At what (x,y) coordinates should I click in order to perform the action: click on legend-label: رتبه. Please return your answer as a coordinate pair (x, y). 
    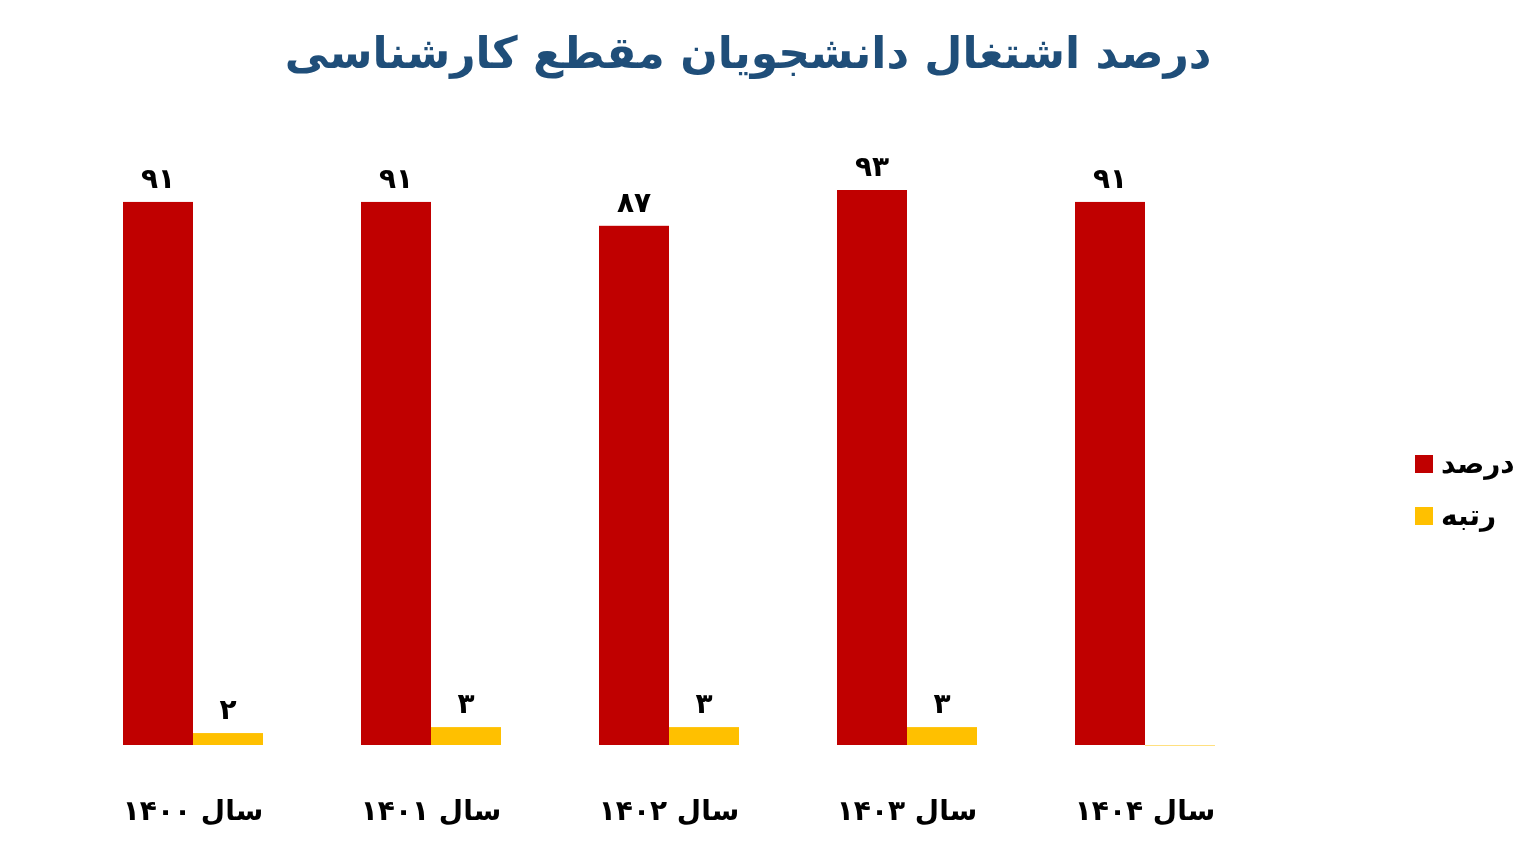
    Looking at the image, I should click on (1469, 515).